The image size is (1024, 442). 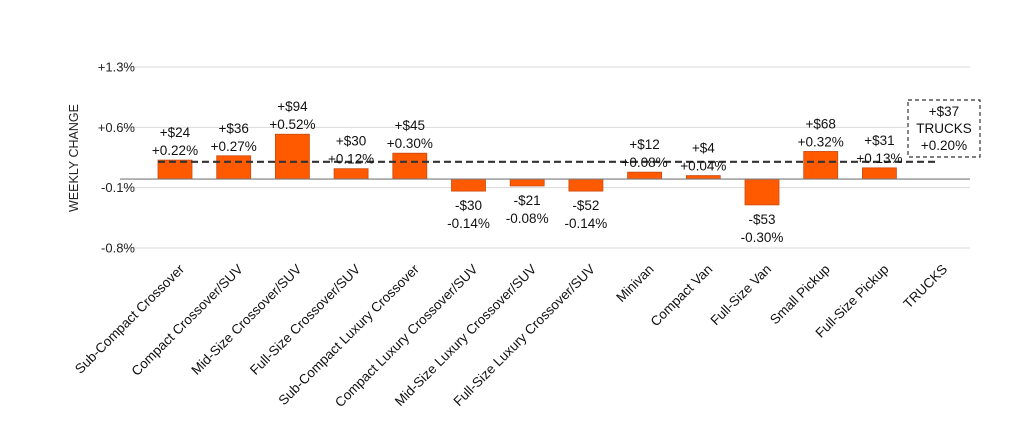 I want to click on category-label: TRUCKS, so click(x=925, y=287).